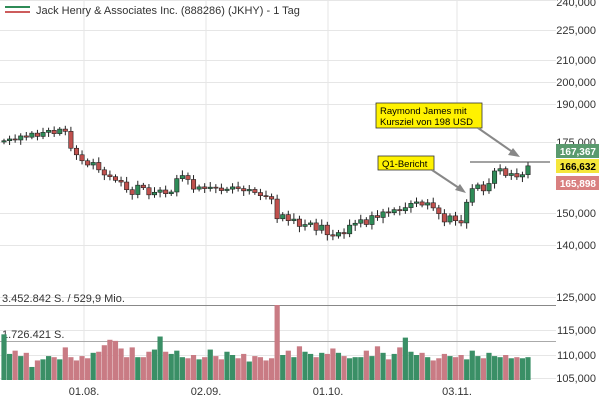 This screenshot has height=400, width=599. Describe the element at coordinates (63, 299) in the screenshot. I see `volume-max-label: 3.452.842 S. / 529,9 Mio.` at that location.